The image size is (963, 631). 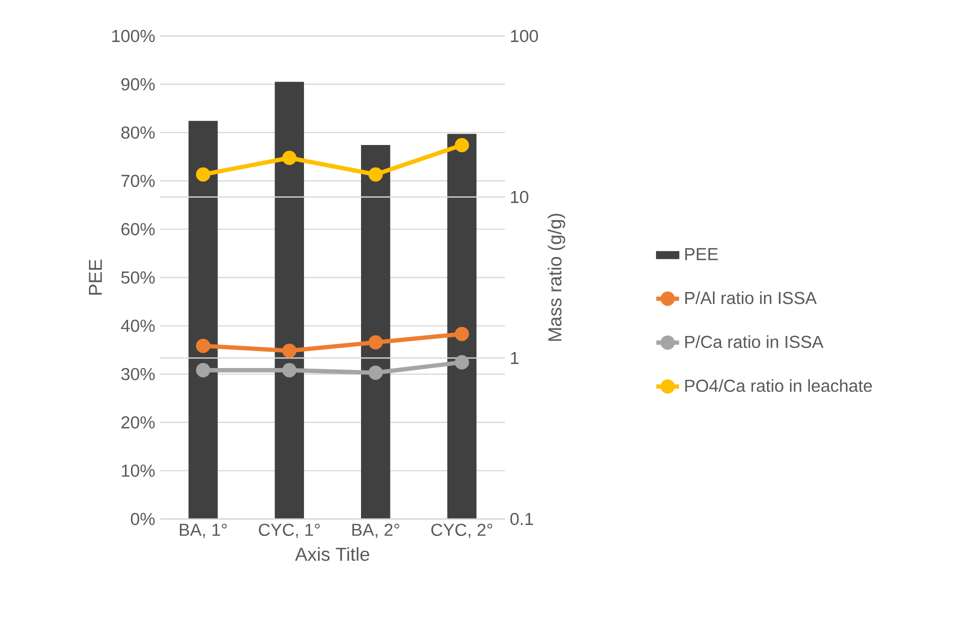 What do you see at coordinates (521, 519) in the screenshot?
I see `y2-tick-label: 0.1` at bounding box center [521, 519].